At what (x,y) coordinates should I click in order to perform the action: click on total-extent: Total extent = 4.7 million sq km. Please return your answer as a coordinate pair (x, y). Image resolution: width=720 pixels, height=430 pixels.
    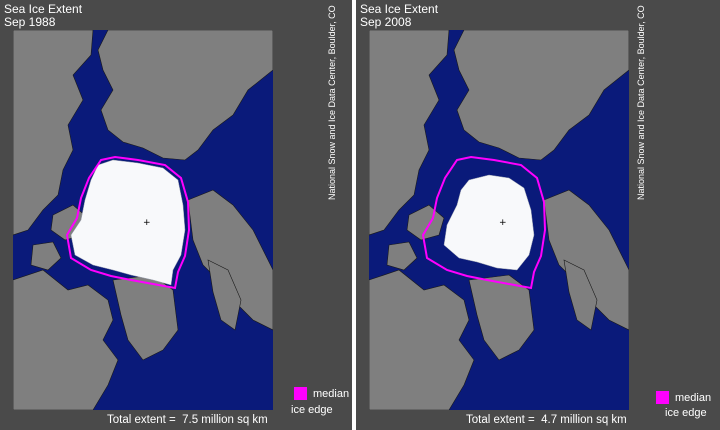
    Looking at the image, I should click on (546, 420).